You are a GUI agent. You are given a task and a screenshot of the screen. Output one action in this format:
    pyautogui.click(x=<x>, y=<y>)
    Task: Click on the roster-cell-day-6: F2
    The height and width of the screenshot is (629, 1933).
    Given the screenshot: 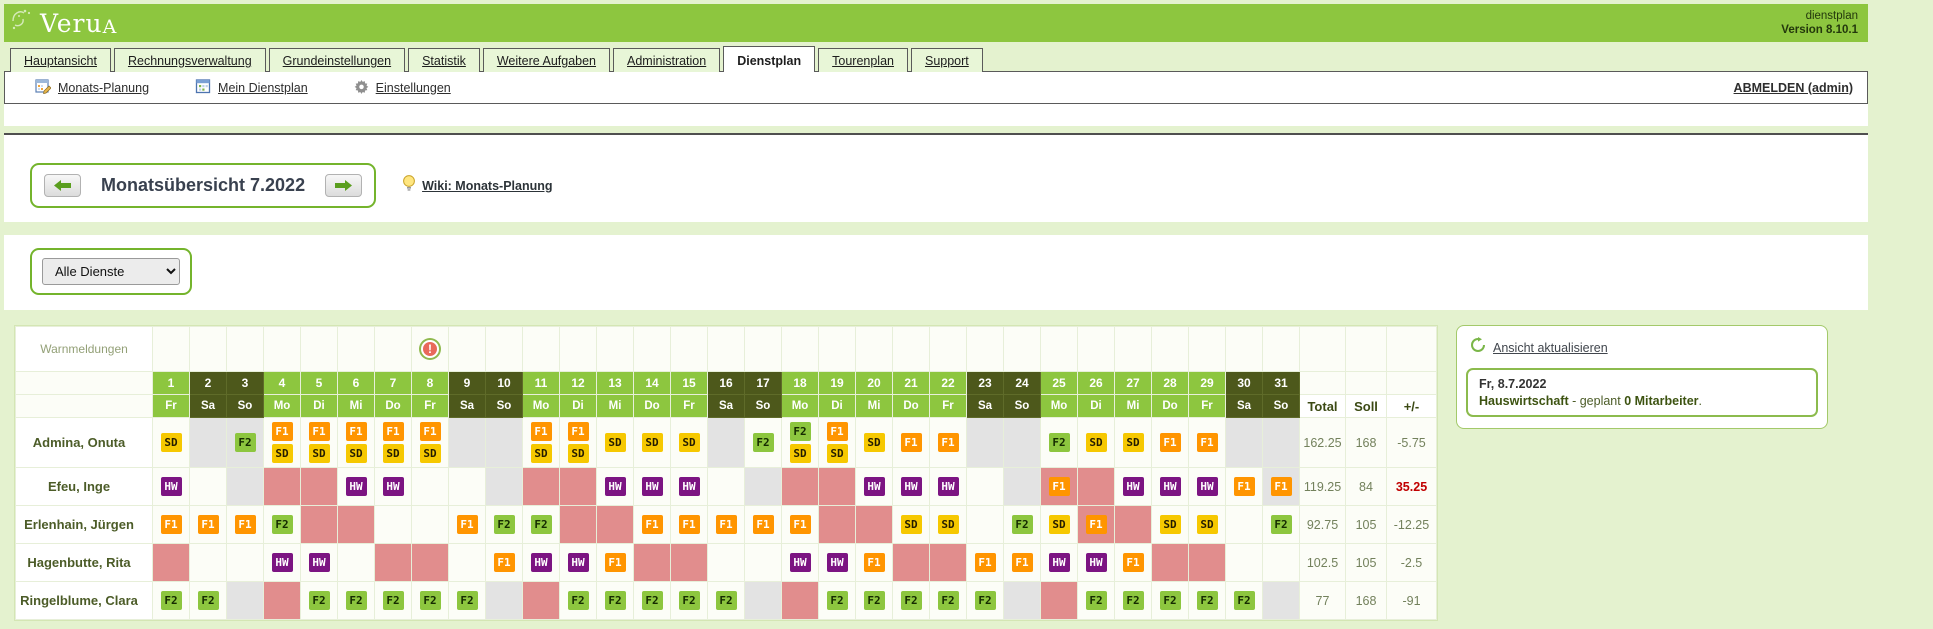 What is the action you would take?
    pyautogui.click(x=356, y=600)
    